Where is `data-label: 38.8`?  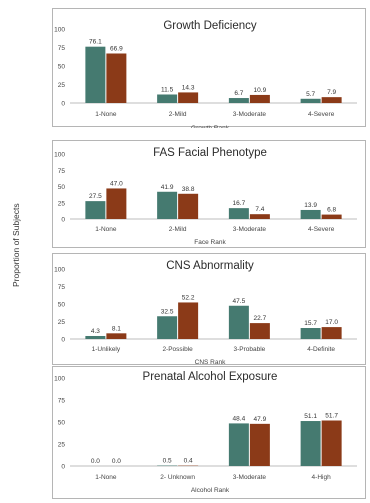
data-label: 38.8 is located at coordinates (188, 189).